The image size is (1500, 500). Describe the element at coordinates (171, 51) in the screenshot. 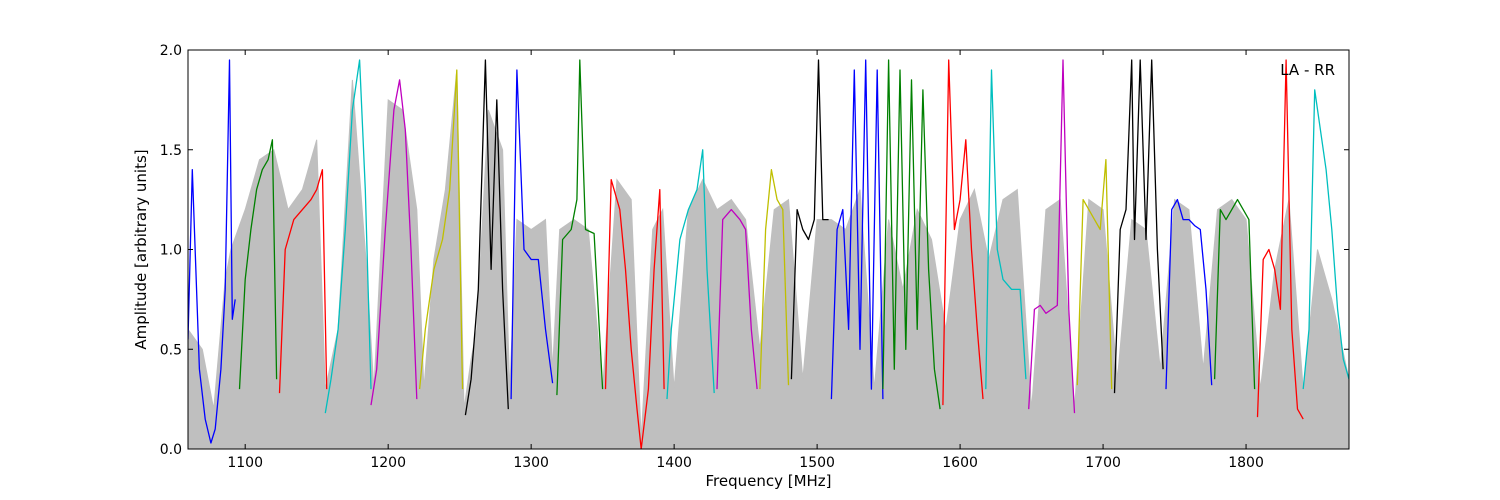

I see `y-tick-label: 2.0` at that location.